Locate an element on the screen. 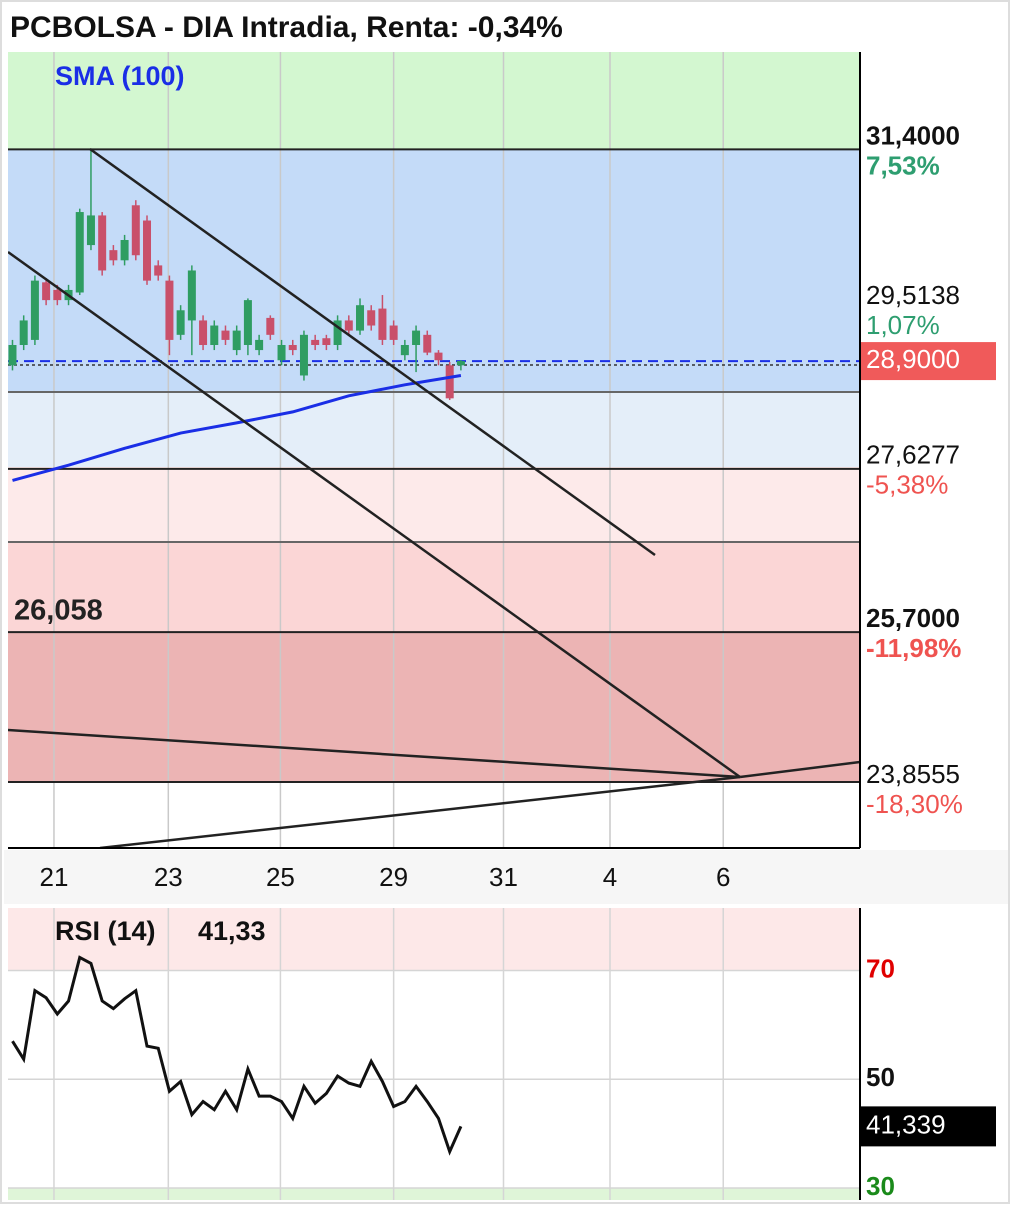 This screenshot has width=1013, height=1208. current-price-box is located at coordinates (928, 361).